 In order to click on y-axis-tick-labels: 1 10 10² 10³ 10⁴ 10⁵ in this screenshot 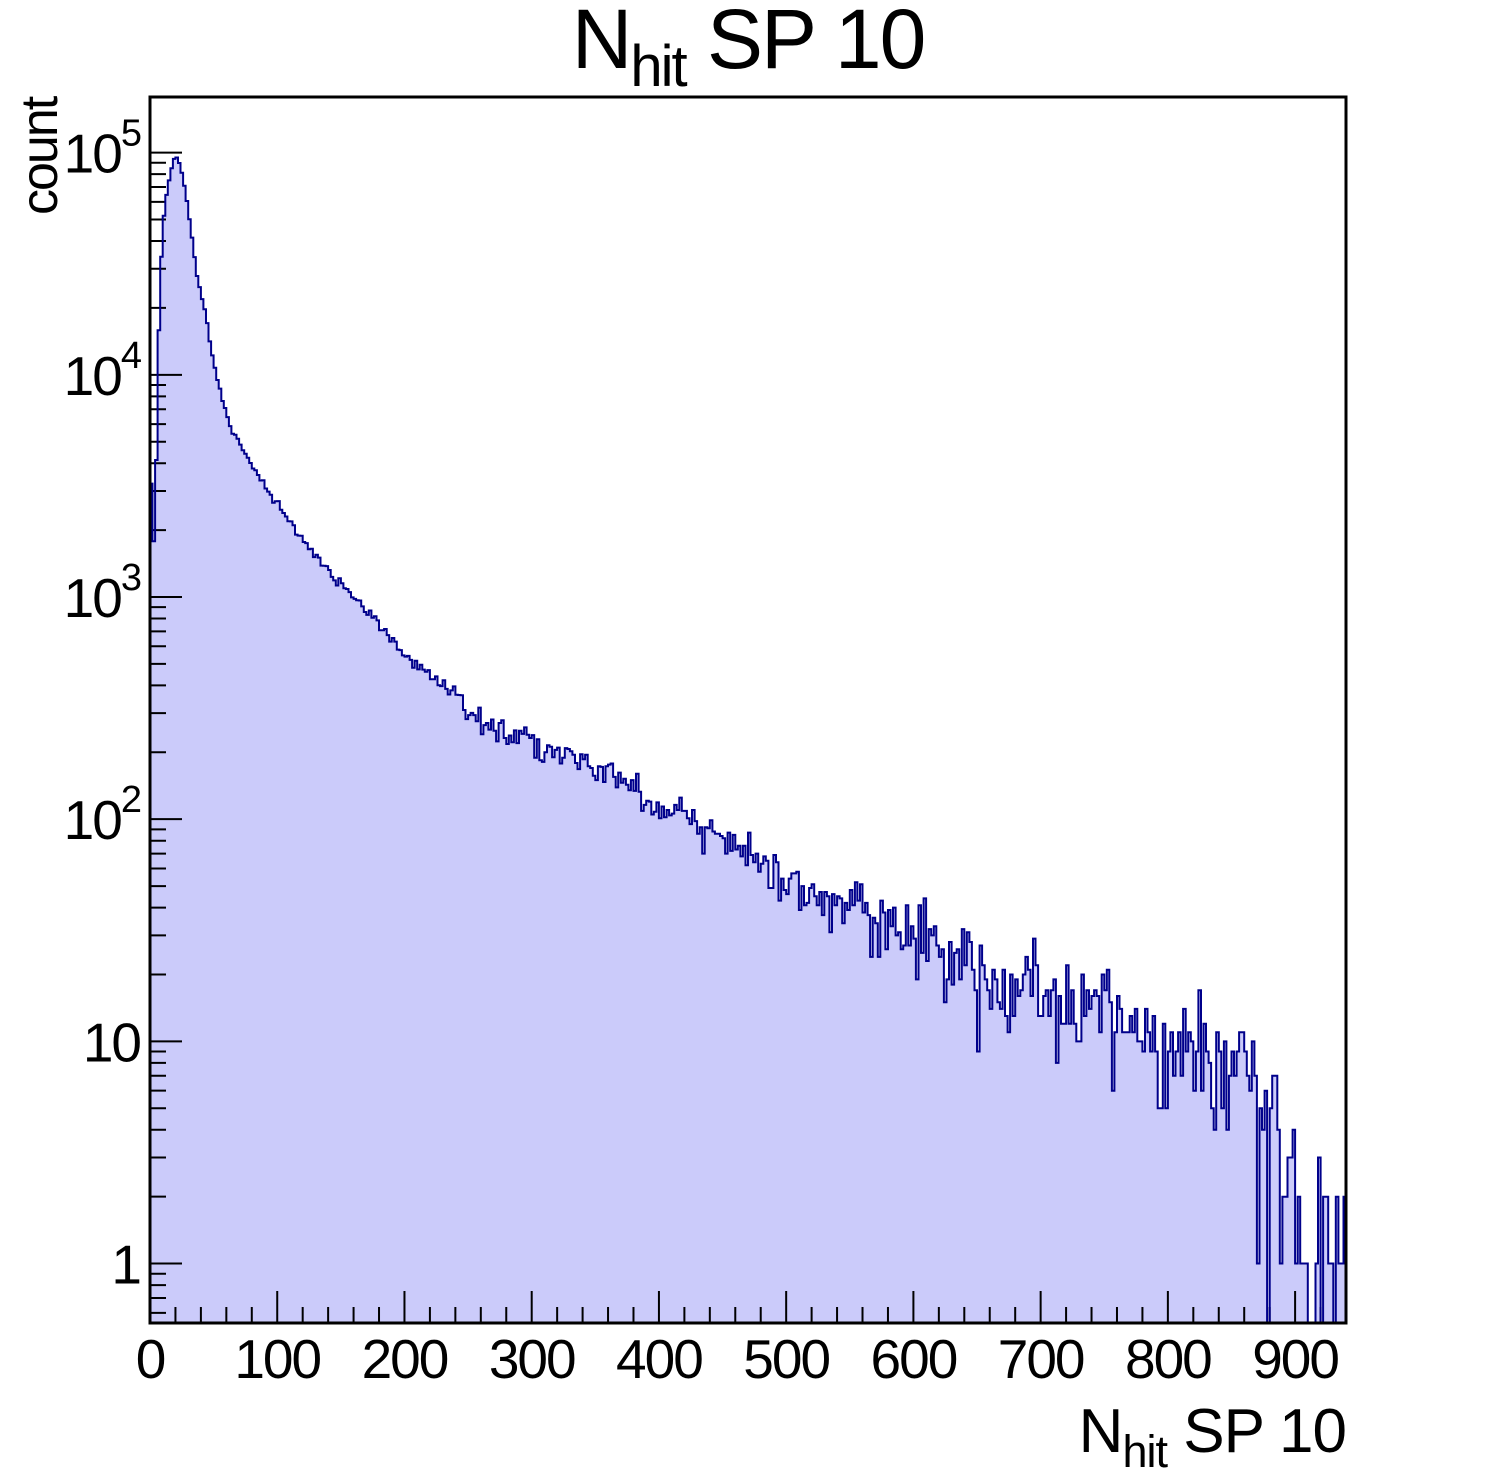, I will do `click(104, 704)`.